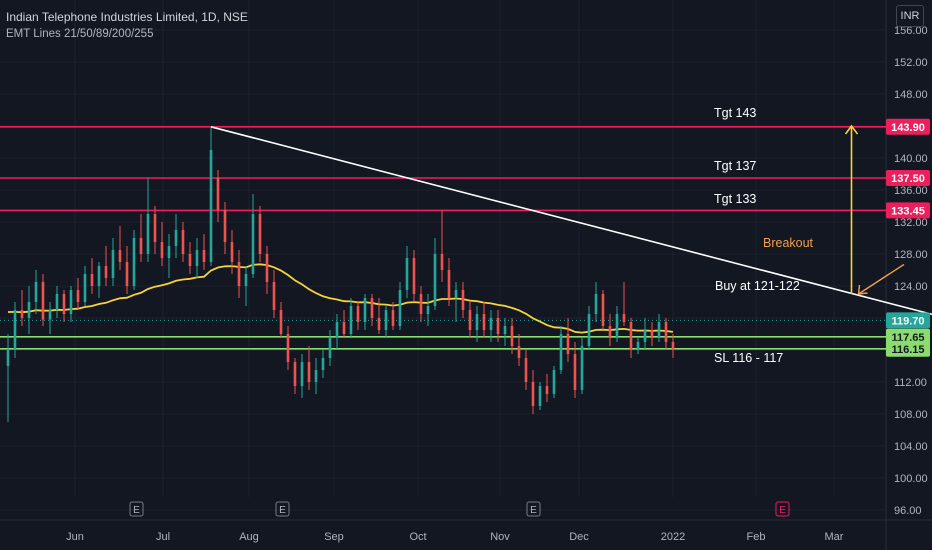  What do you see at coordinates (788, 243) in the screenshot?
I see `annotation-breakout: Breakout` at bounding box center [788, 243].